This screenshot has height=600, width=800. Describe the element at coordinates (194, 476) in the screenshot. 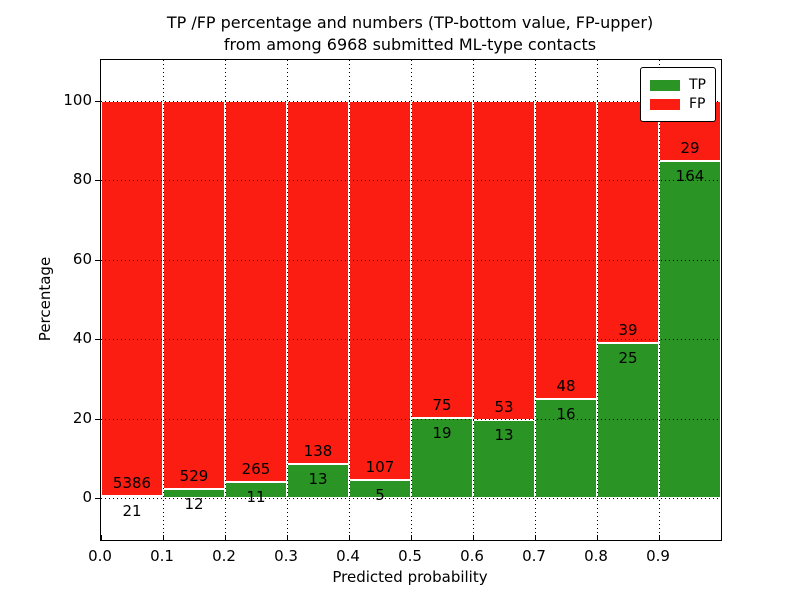

I see `fp-count-label: 529` at that location.